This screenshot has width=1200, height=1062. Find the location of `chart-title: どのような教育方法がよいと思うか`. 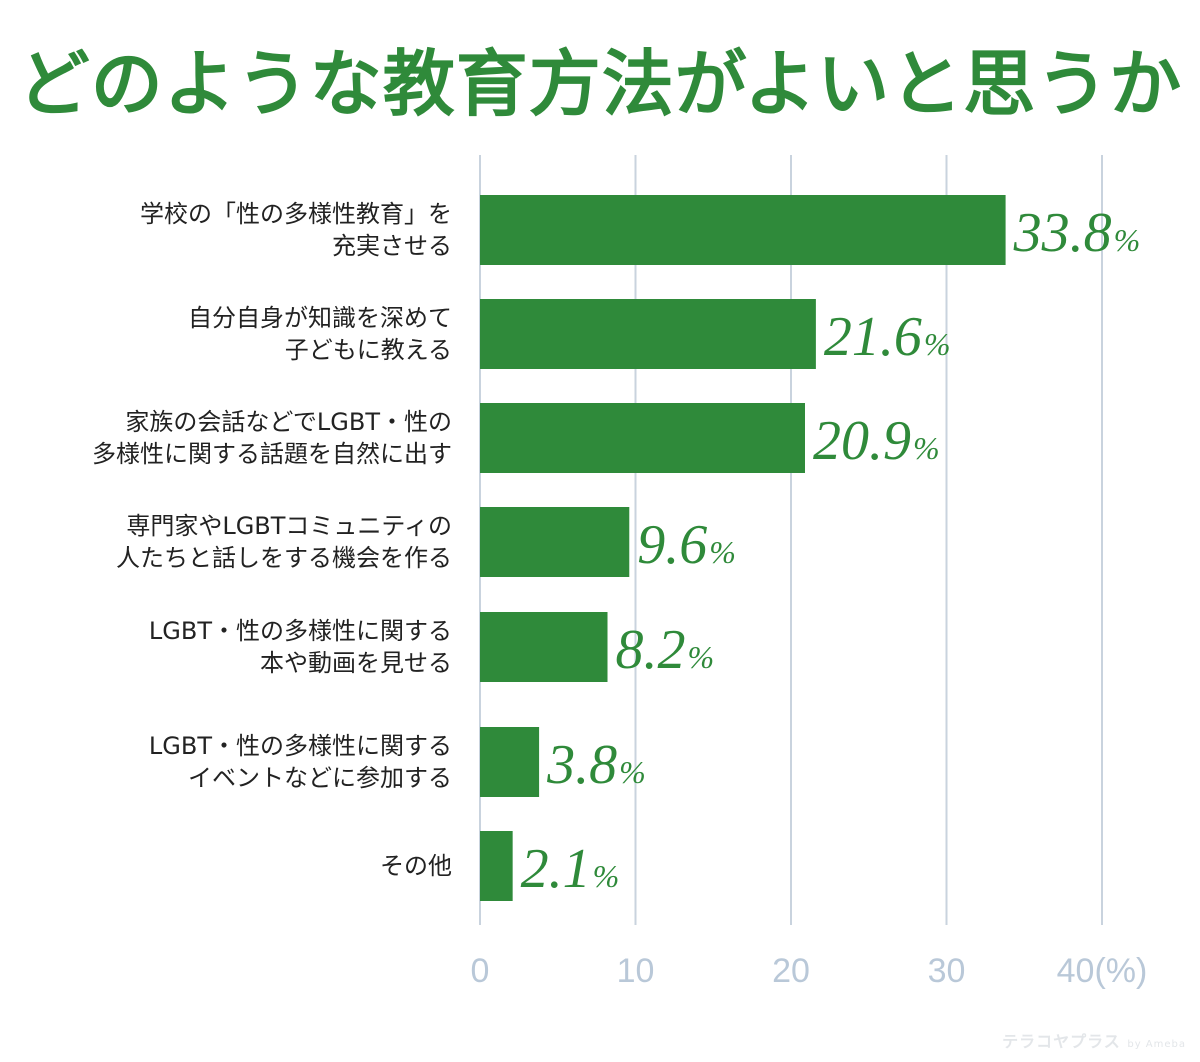

chart-title: どのような教育方法がよいと思うか is located at coordinates (600, 84).